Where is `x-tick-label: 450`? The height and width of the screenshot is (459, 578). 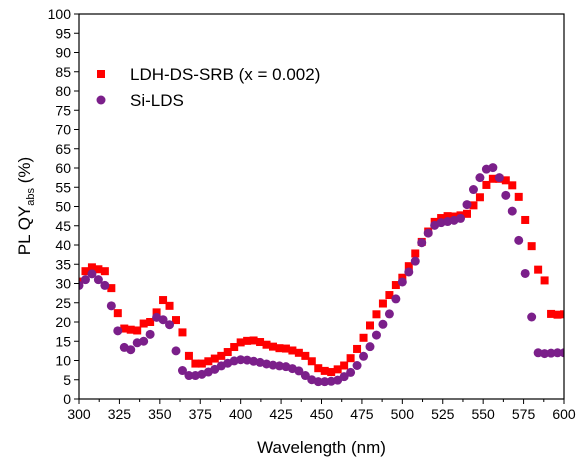
x-tick-label: 450 is located at coordinates (322, 414).